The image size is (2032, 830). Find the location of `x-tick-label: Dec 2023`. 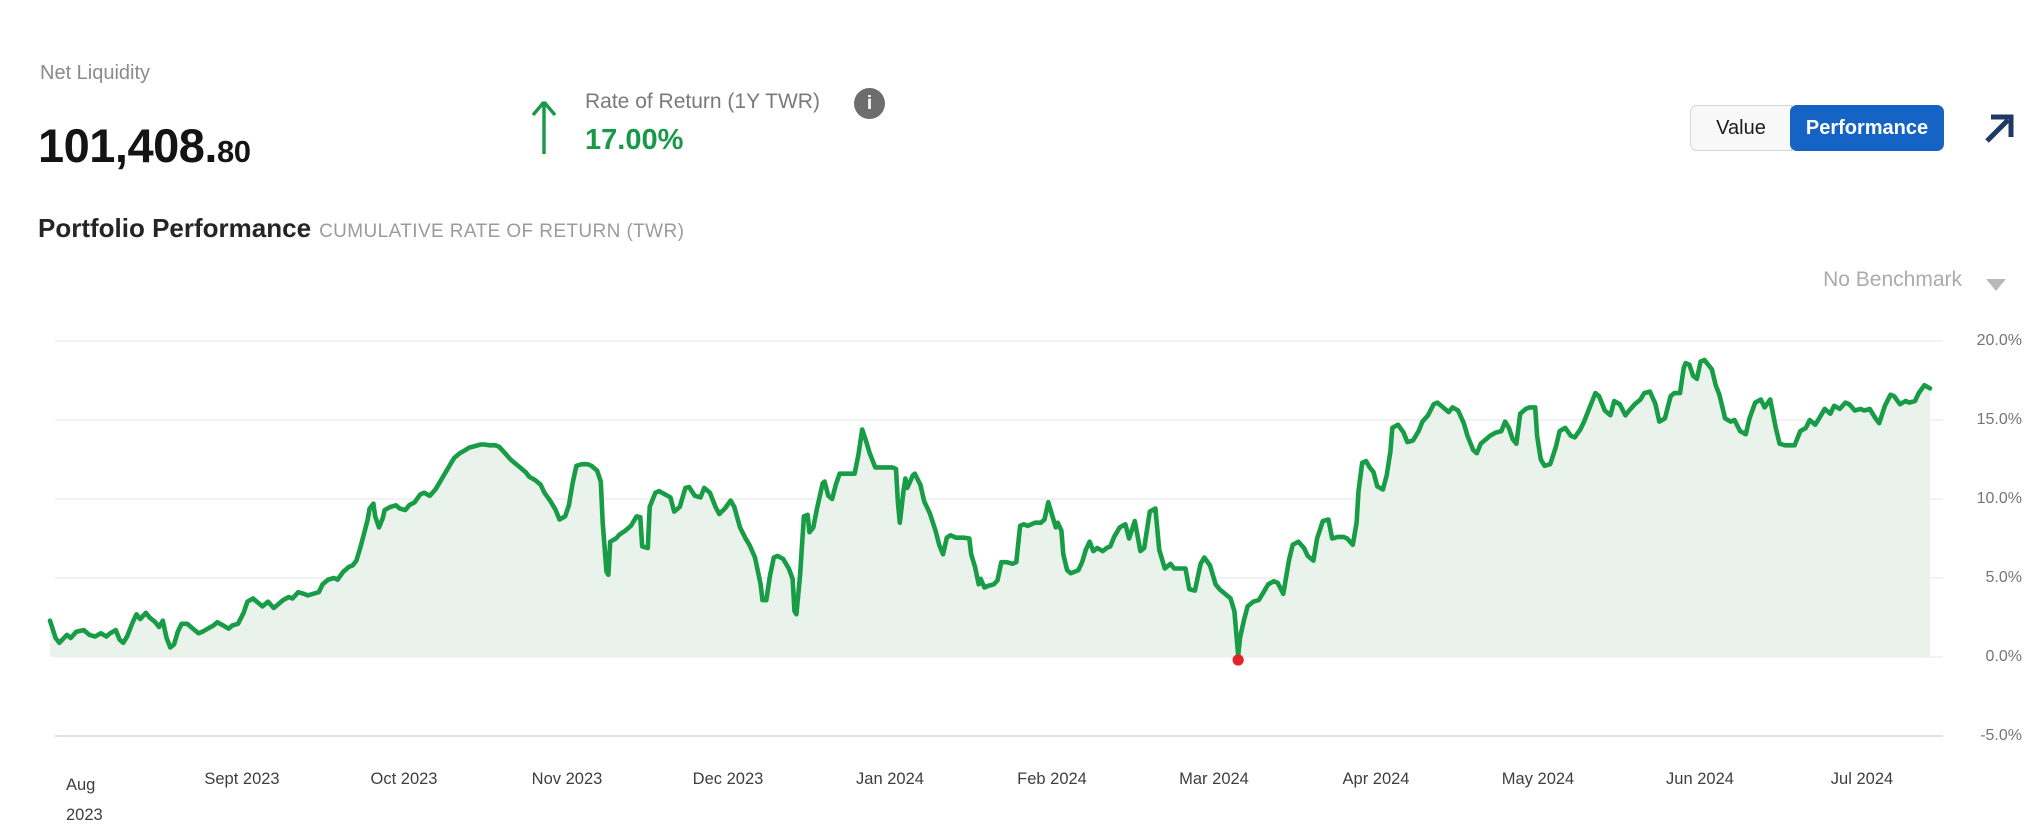

x-tick-label: Dec 2023 is located at coordinates (728, 779).